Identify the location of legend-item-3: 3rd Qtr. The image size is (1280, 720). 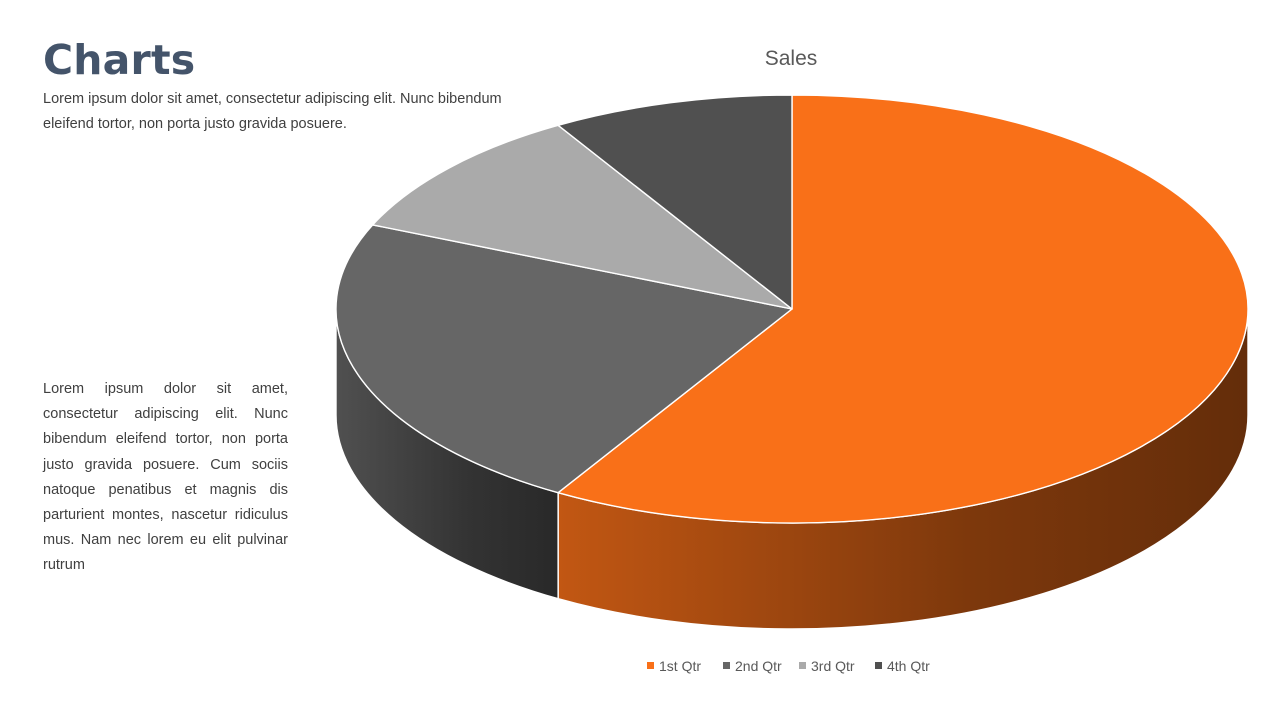
(827, 666).